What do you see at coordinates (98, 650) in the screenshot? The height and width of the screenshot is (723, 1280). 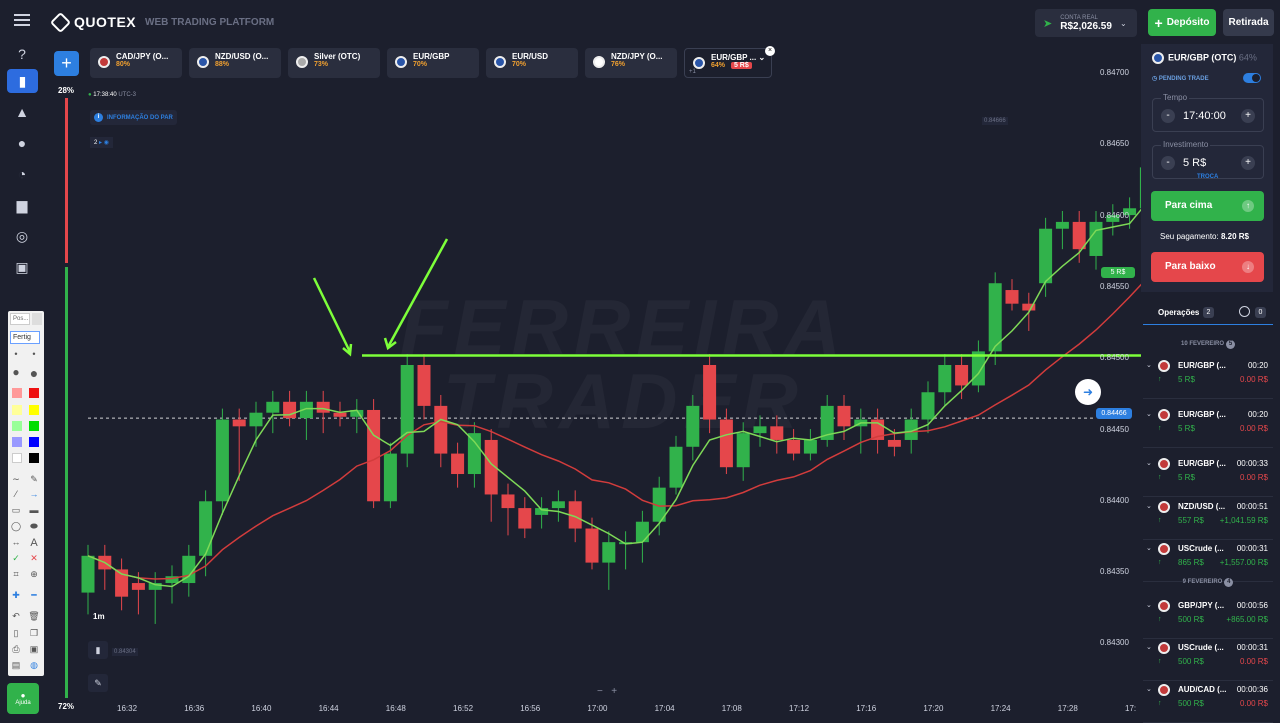 I see `chart-type-button: ▮` at bounding box center [98, 650].